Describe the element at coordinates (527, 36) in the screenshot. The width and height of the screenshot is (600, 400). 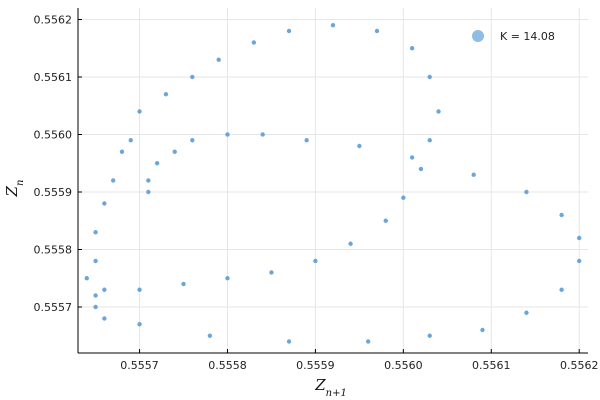
I see `legend-label: K = 14.08` at that location.